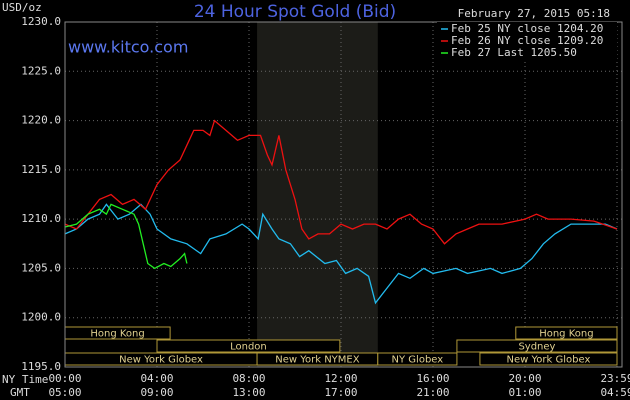 The image size is (630, 400). What do you see at coordinates (25, 379) in the screenshot?
I see `x-row-label: NY Time` at bounding box center [25, 379].